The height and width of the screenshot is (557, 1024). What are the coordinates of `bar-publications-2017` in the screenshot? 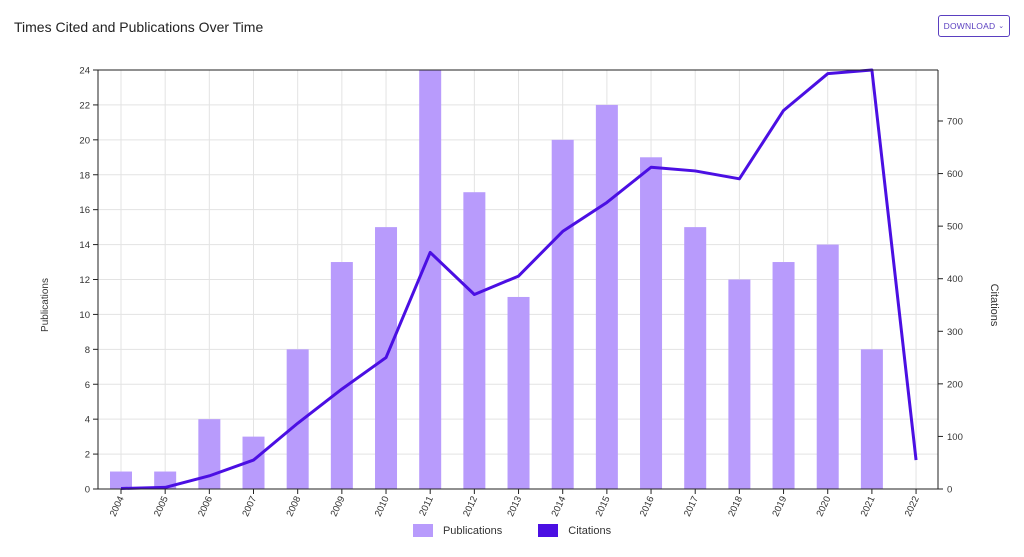 It's located at (695, 358).